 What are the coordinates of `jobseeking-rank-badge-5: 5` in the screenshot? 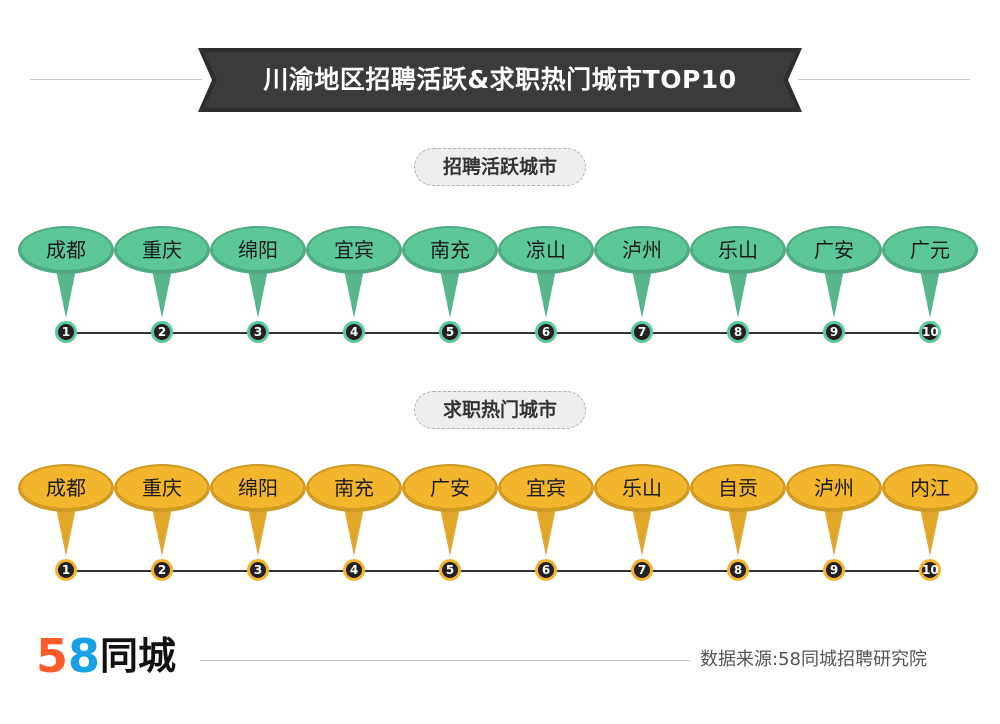 It's located at (450, 570).